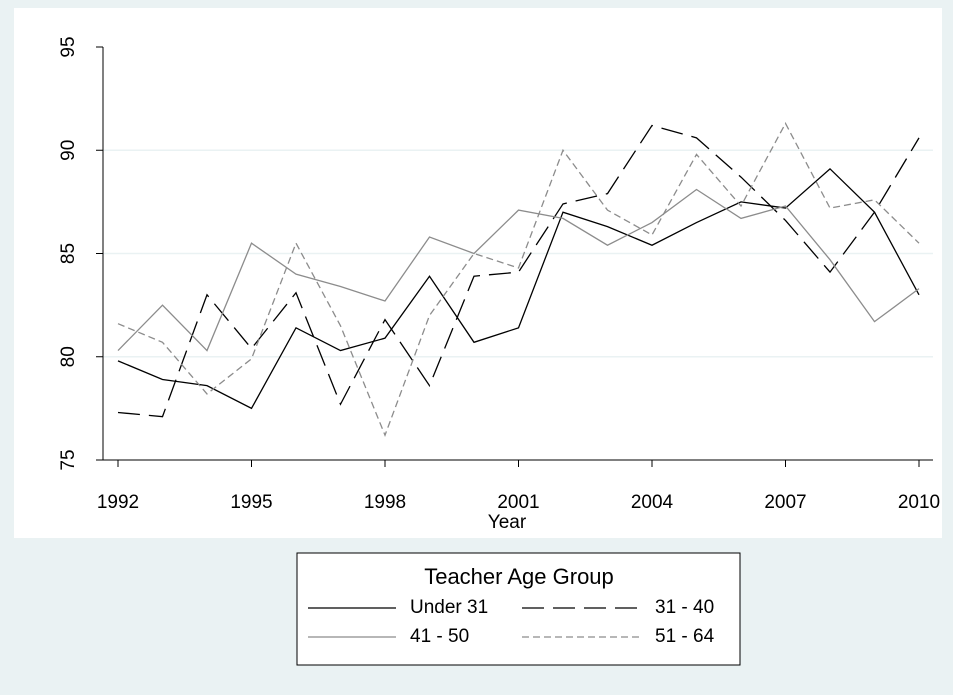 The height and width of the screenshot is (695, 953). I want to click on x-tick-label: 2001, so click(518, 502).